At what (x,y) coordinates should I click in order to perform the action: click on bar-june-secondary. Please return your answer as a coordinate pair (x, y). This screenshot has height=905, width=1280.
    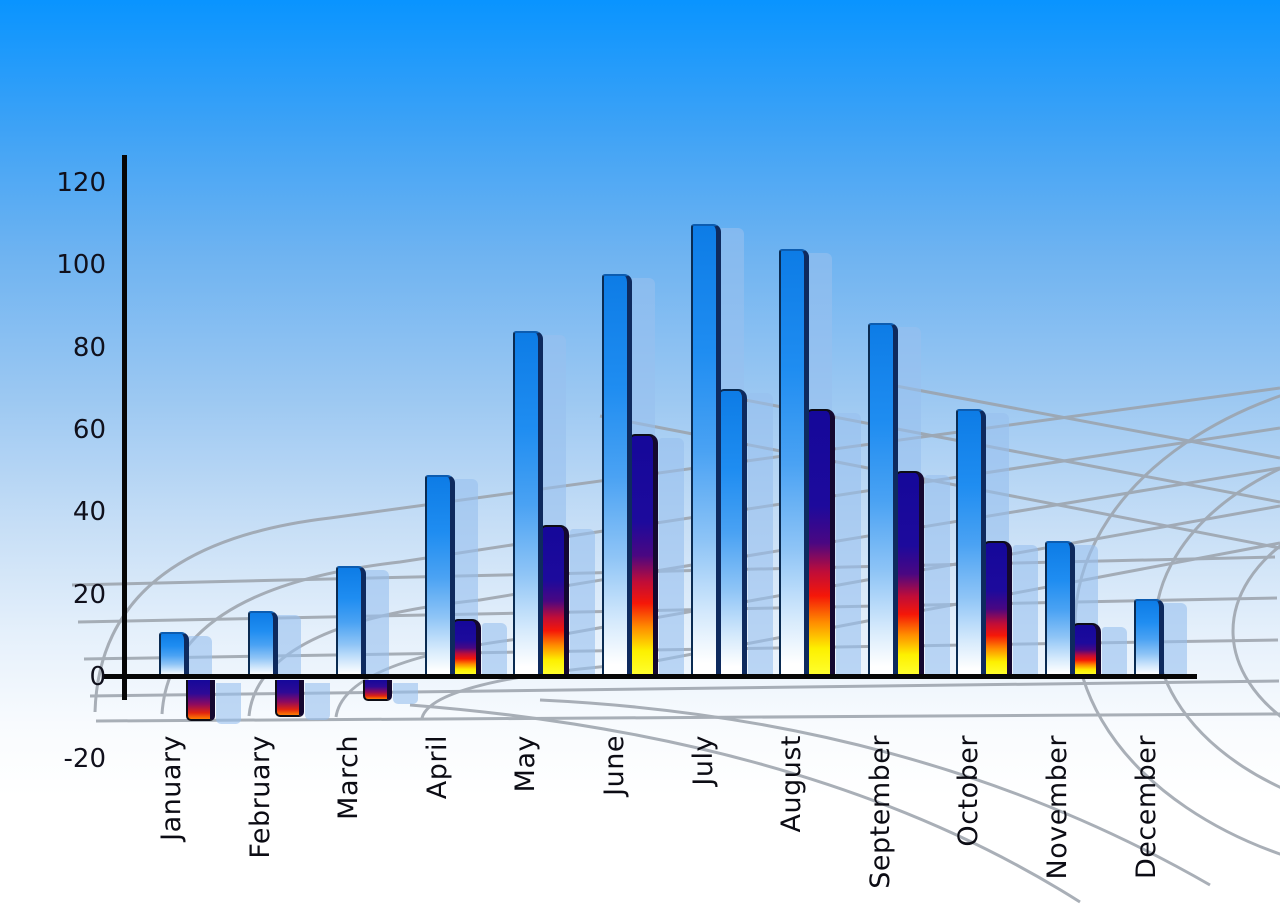
    Looking at the image, I should click on (643, 555).